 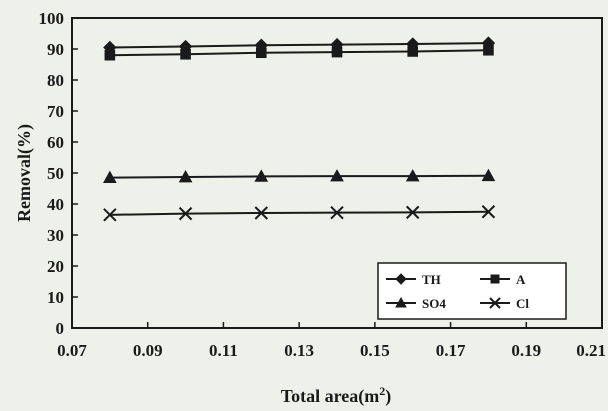 I want to click on y-tick-label: 20, so click(x=55, y=266).